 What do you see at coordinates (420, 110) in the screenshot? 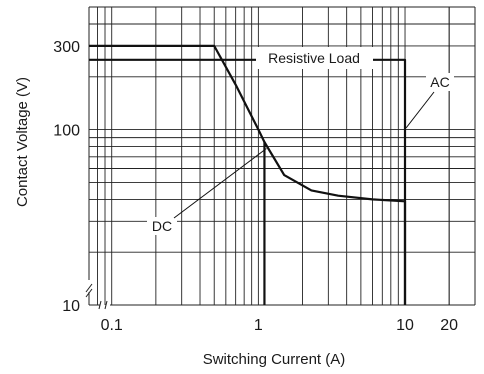
I see `ac-leader-line` at bounding box center [420, 110].